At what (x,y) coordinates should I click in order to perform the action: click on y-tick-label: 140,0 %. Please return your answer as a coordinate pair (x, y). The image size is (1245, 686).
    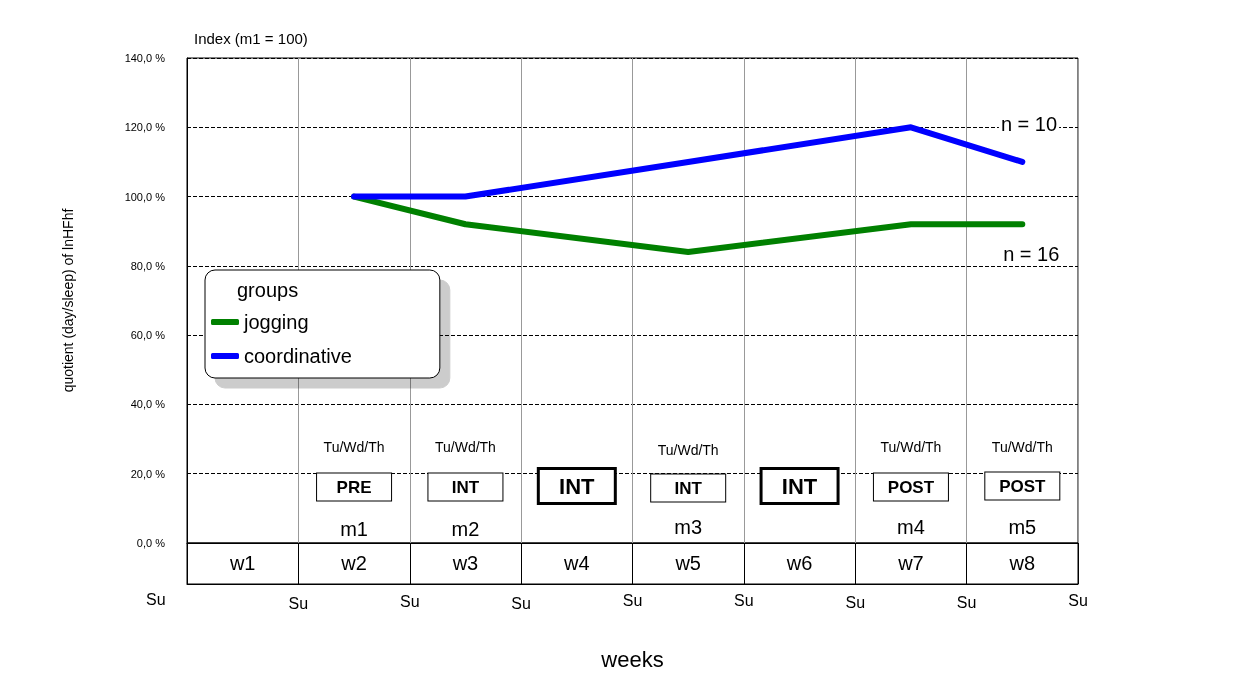
    Looking at the image, I should click on (145, 58).